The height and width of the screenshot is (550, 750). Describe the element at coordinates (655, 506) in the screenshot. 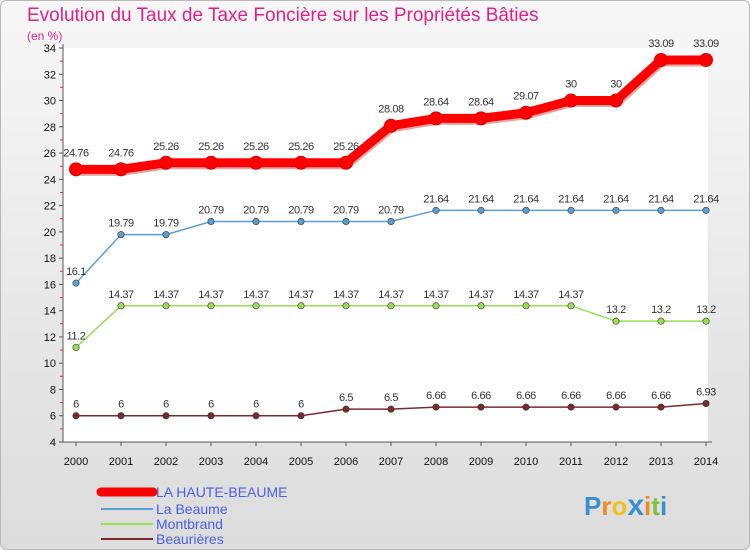

I see `logo-letter: t` at that location.